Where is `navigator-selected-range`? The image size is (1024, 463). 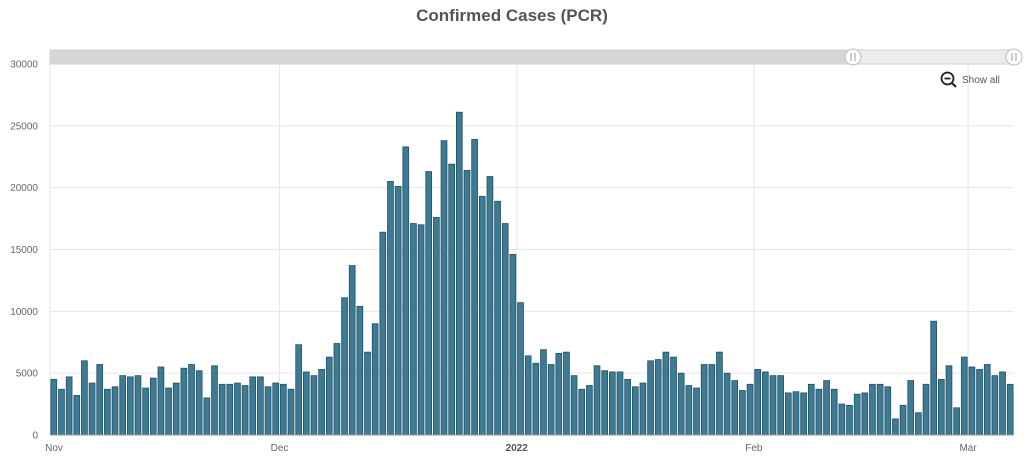 navigator-selected-range is located at coordinates (451, 57).